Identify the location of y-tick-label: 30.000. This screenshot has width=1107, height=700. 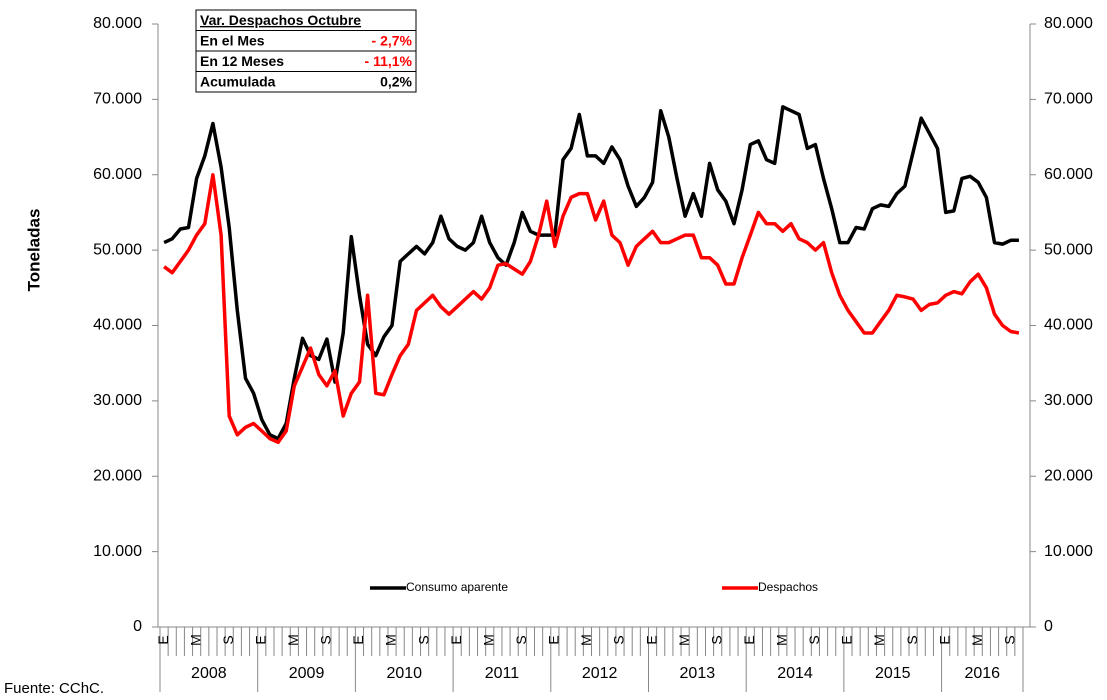
(117, 400).